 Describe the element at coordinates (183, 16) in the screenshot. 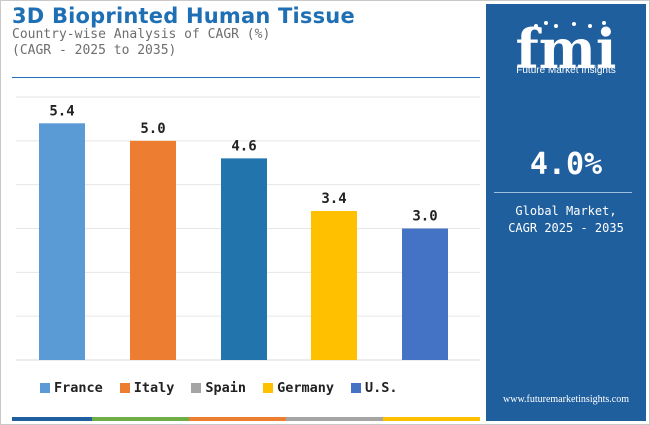

I see `chart-title: 3D Bioprinted Human Tissue` at that location.